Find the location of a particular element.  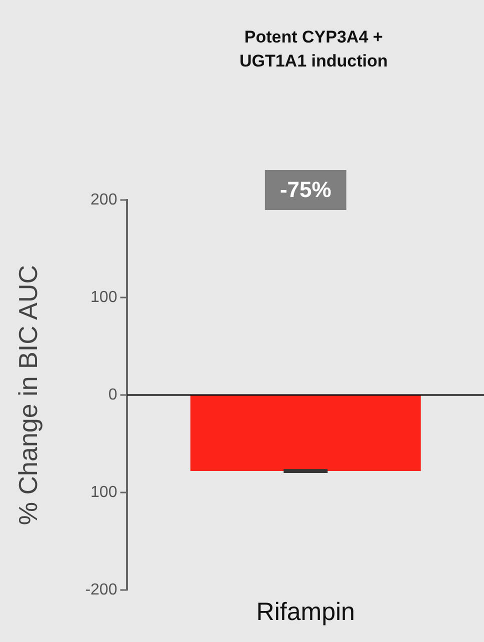

annotation: -75% is located at coordinates (306, 189).